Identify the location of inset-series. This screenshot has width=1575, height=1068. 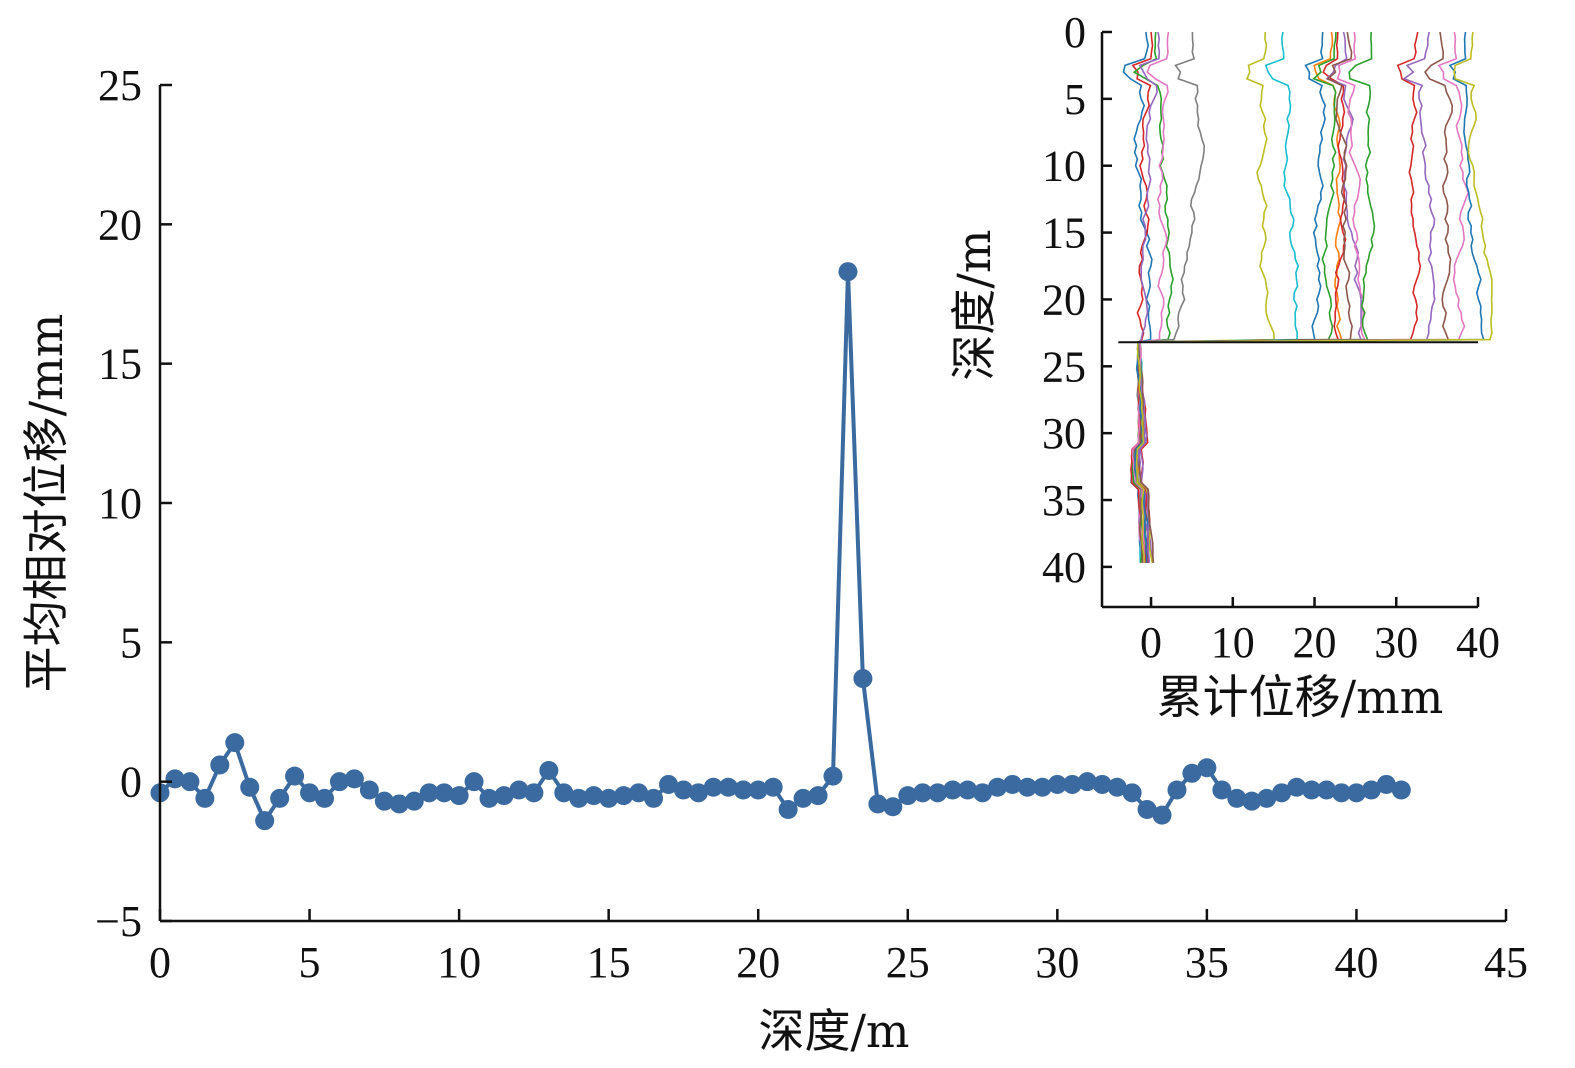
(1305, 297).